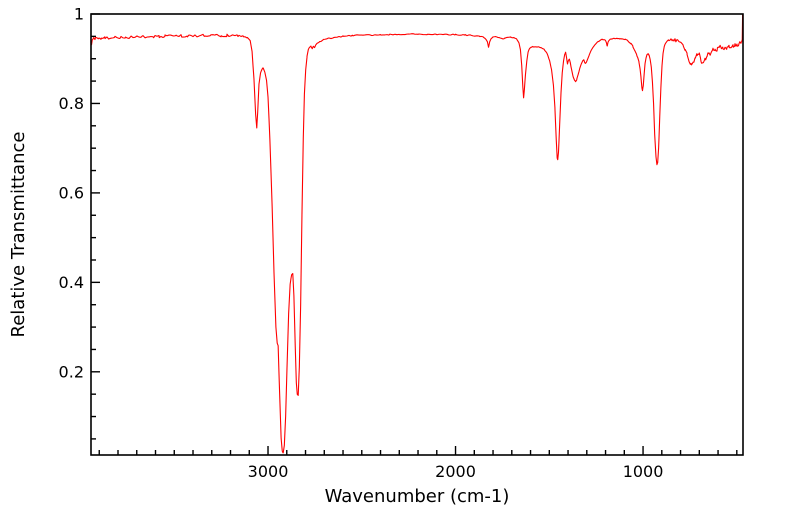 The height and width of the screenshot is (516, 799). I want to click on y-axis-ticks, so click(95, 226).